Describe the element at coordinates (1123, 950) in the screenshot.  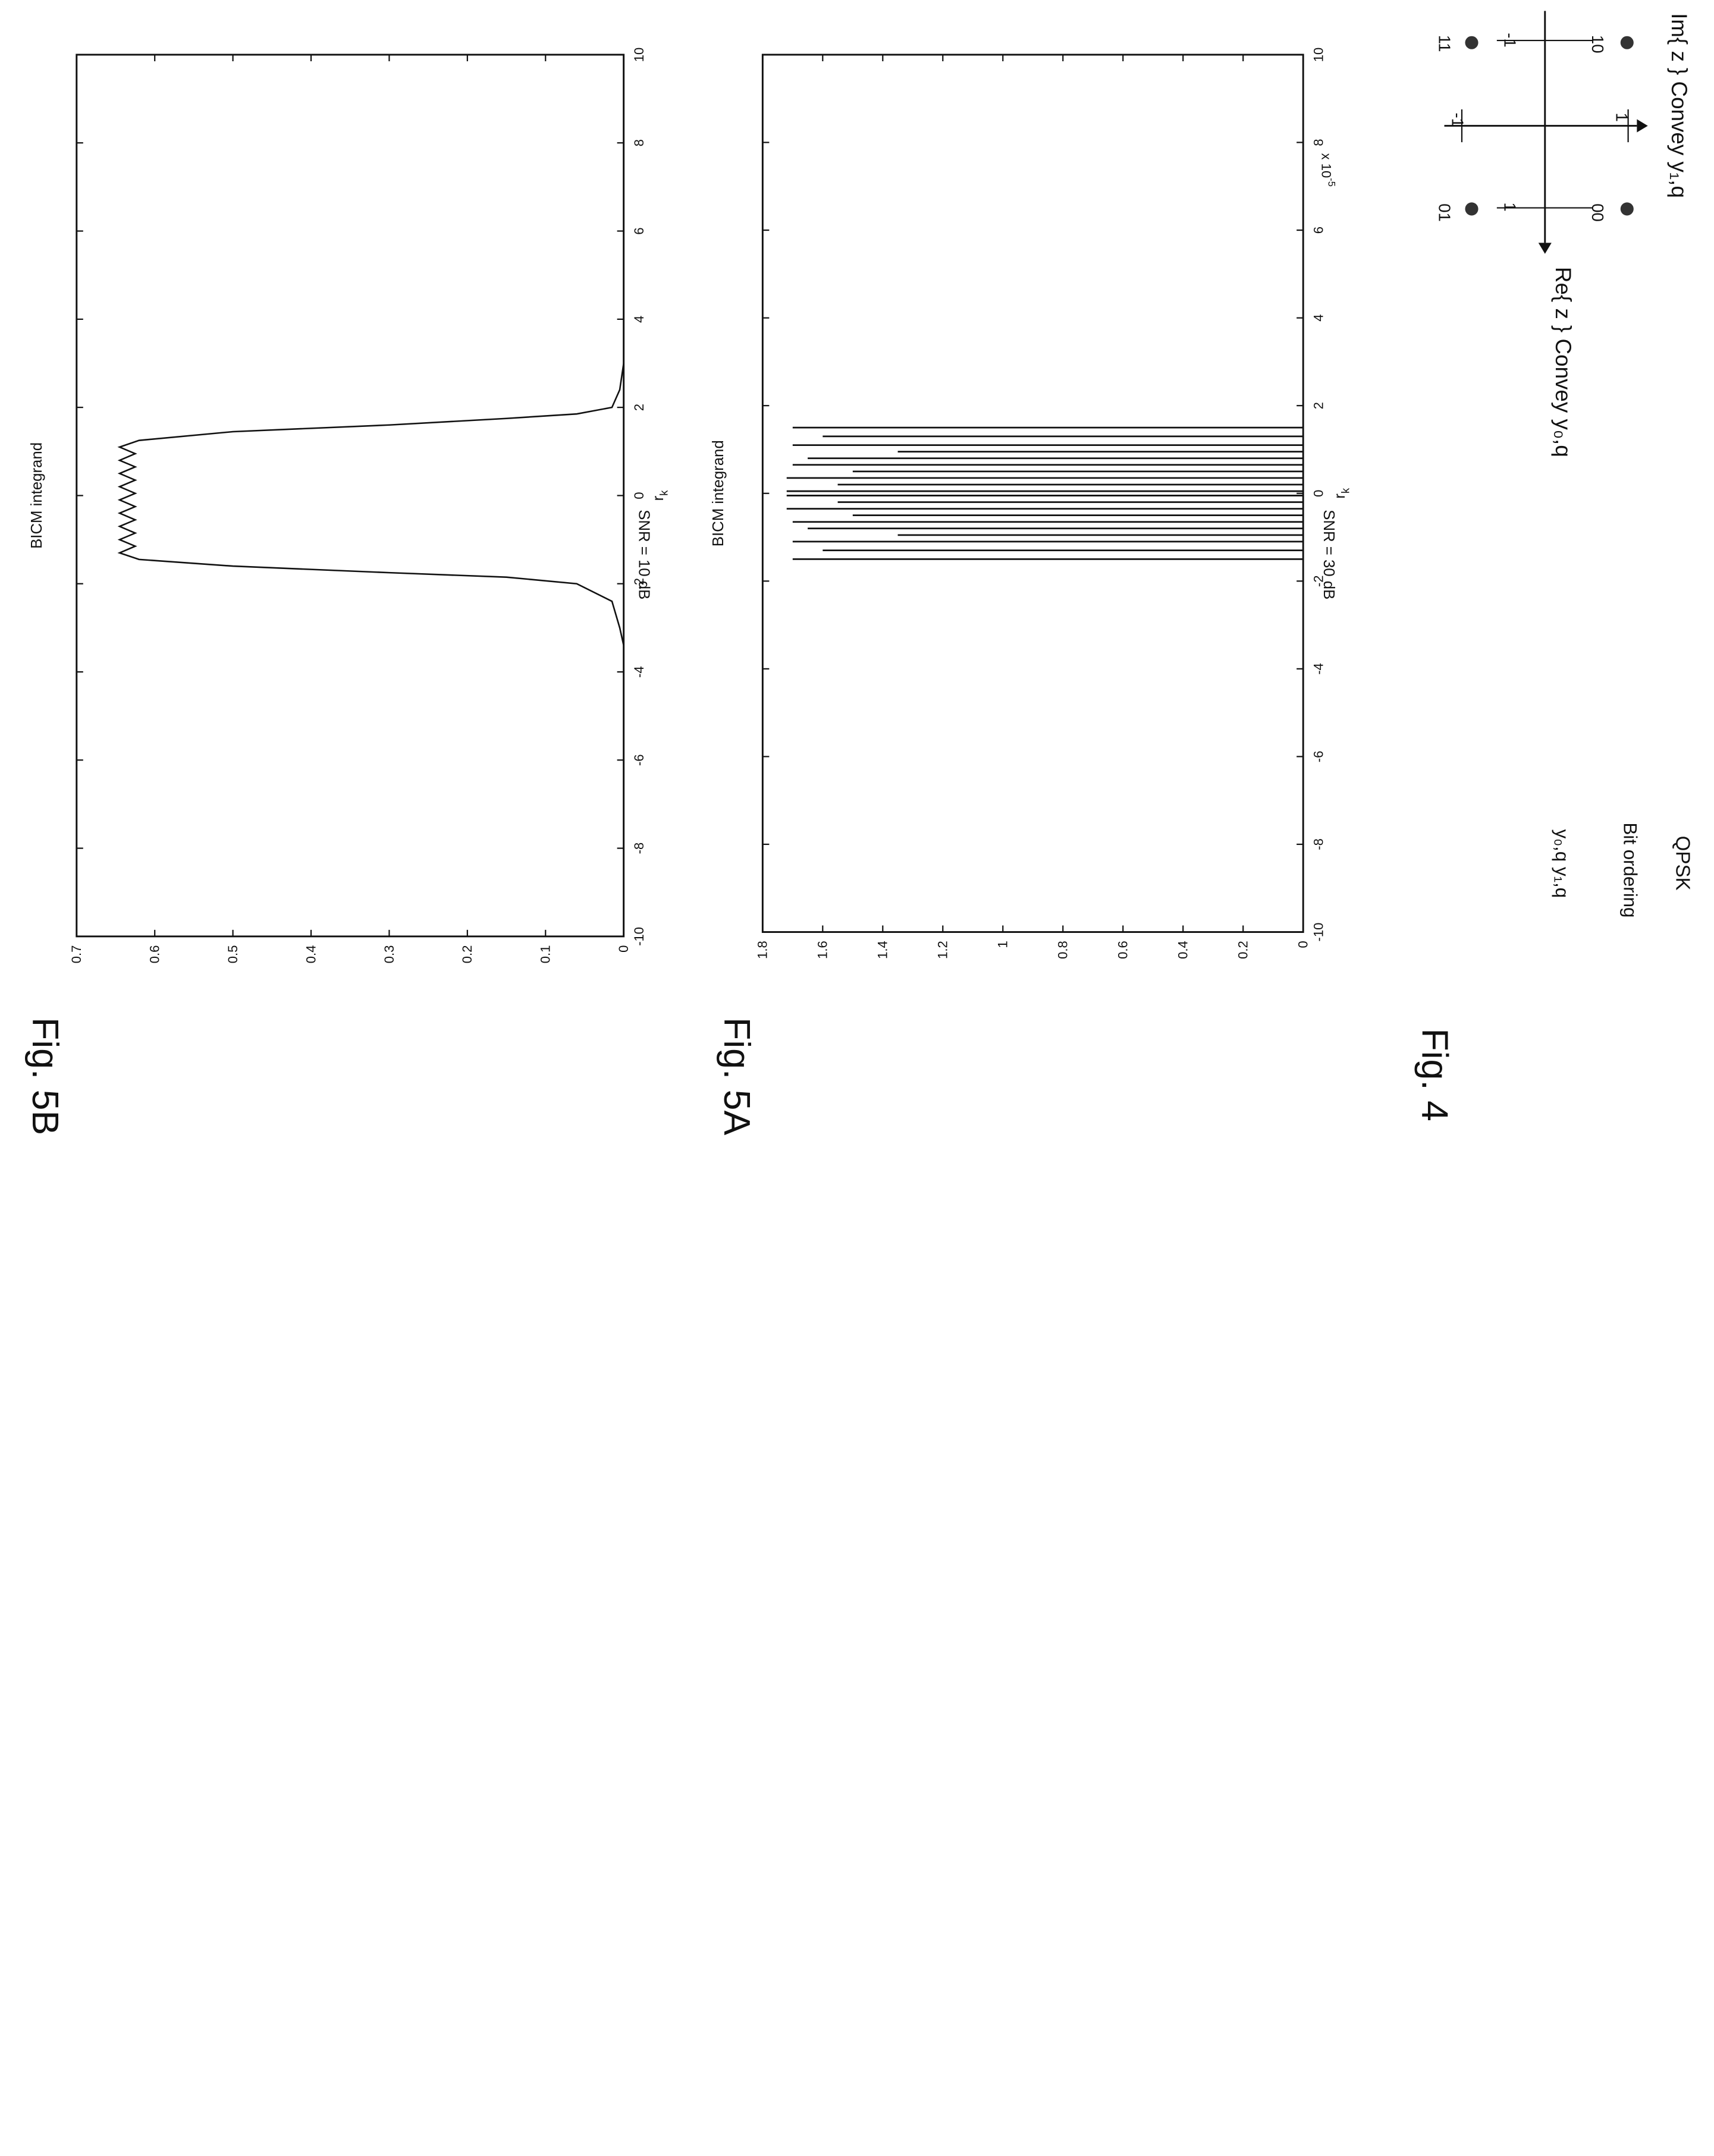
I see `g5a-ytick-label: 0.6` at that location.